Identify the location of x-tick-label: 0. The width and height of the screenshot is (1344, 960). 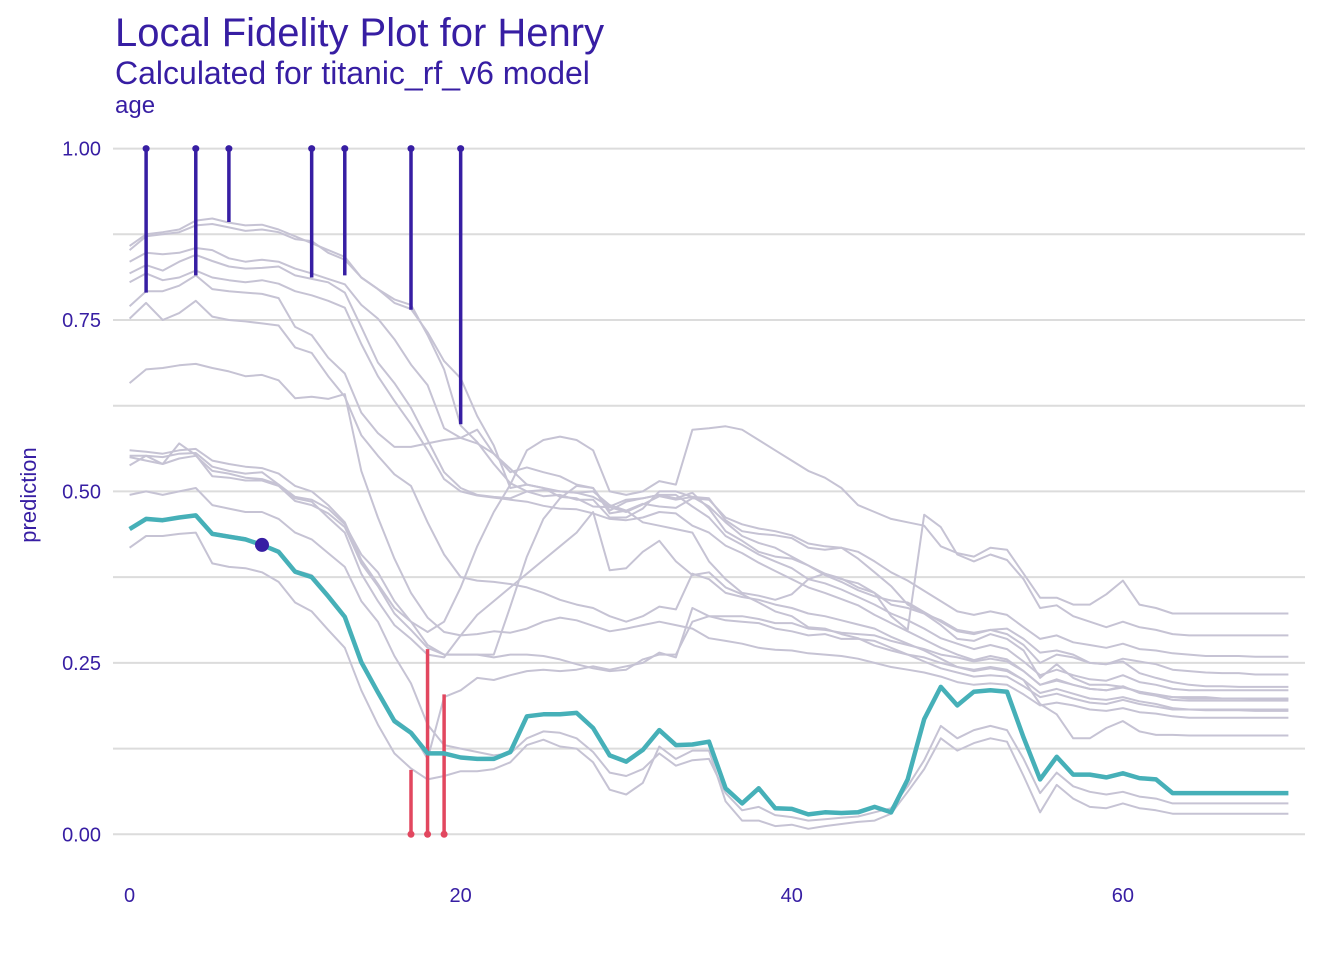
(129, 896).